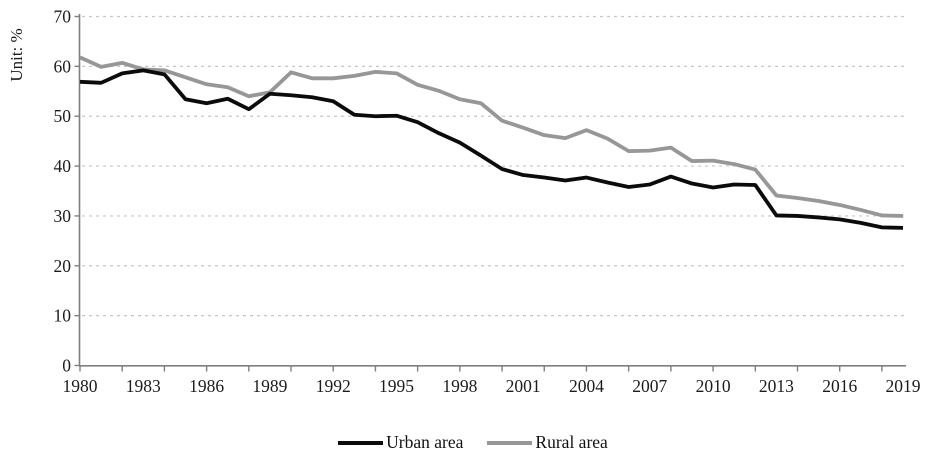 Image resolution: width=946 pixels, height=461 pixels. I want to click on x-tick-label: 2016, so click(839, 386).